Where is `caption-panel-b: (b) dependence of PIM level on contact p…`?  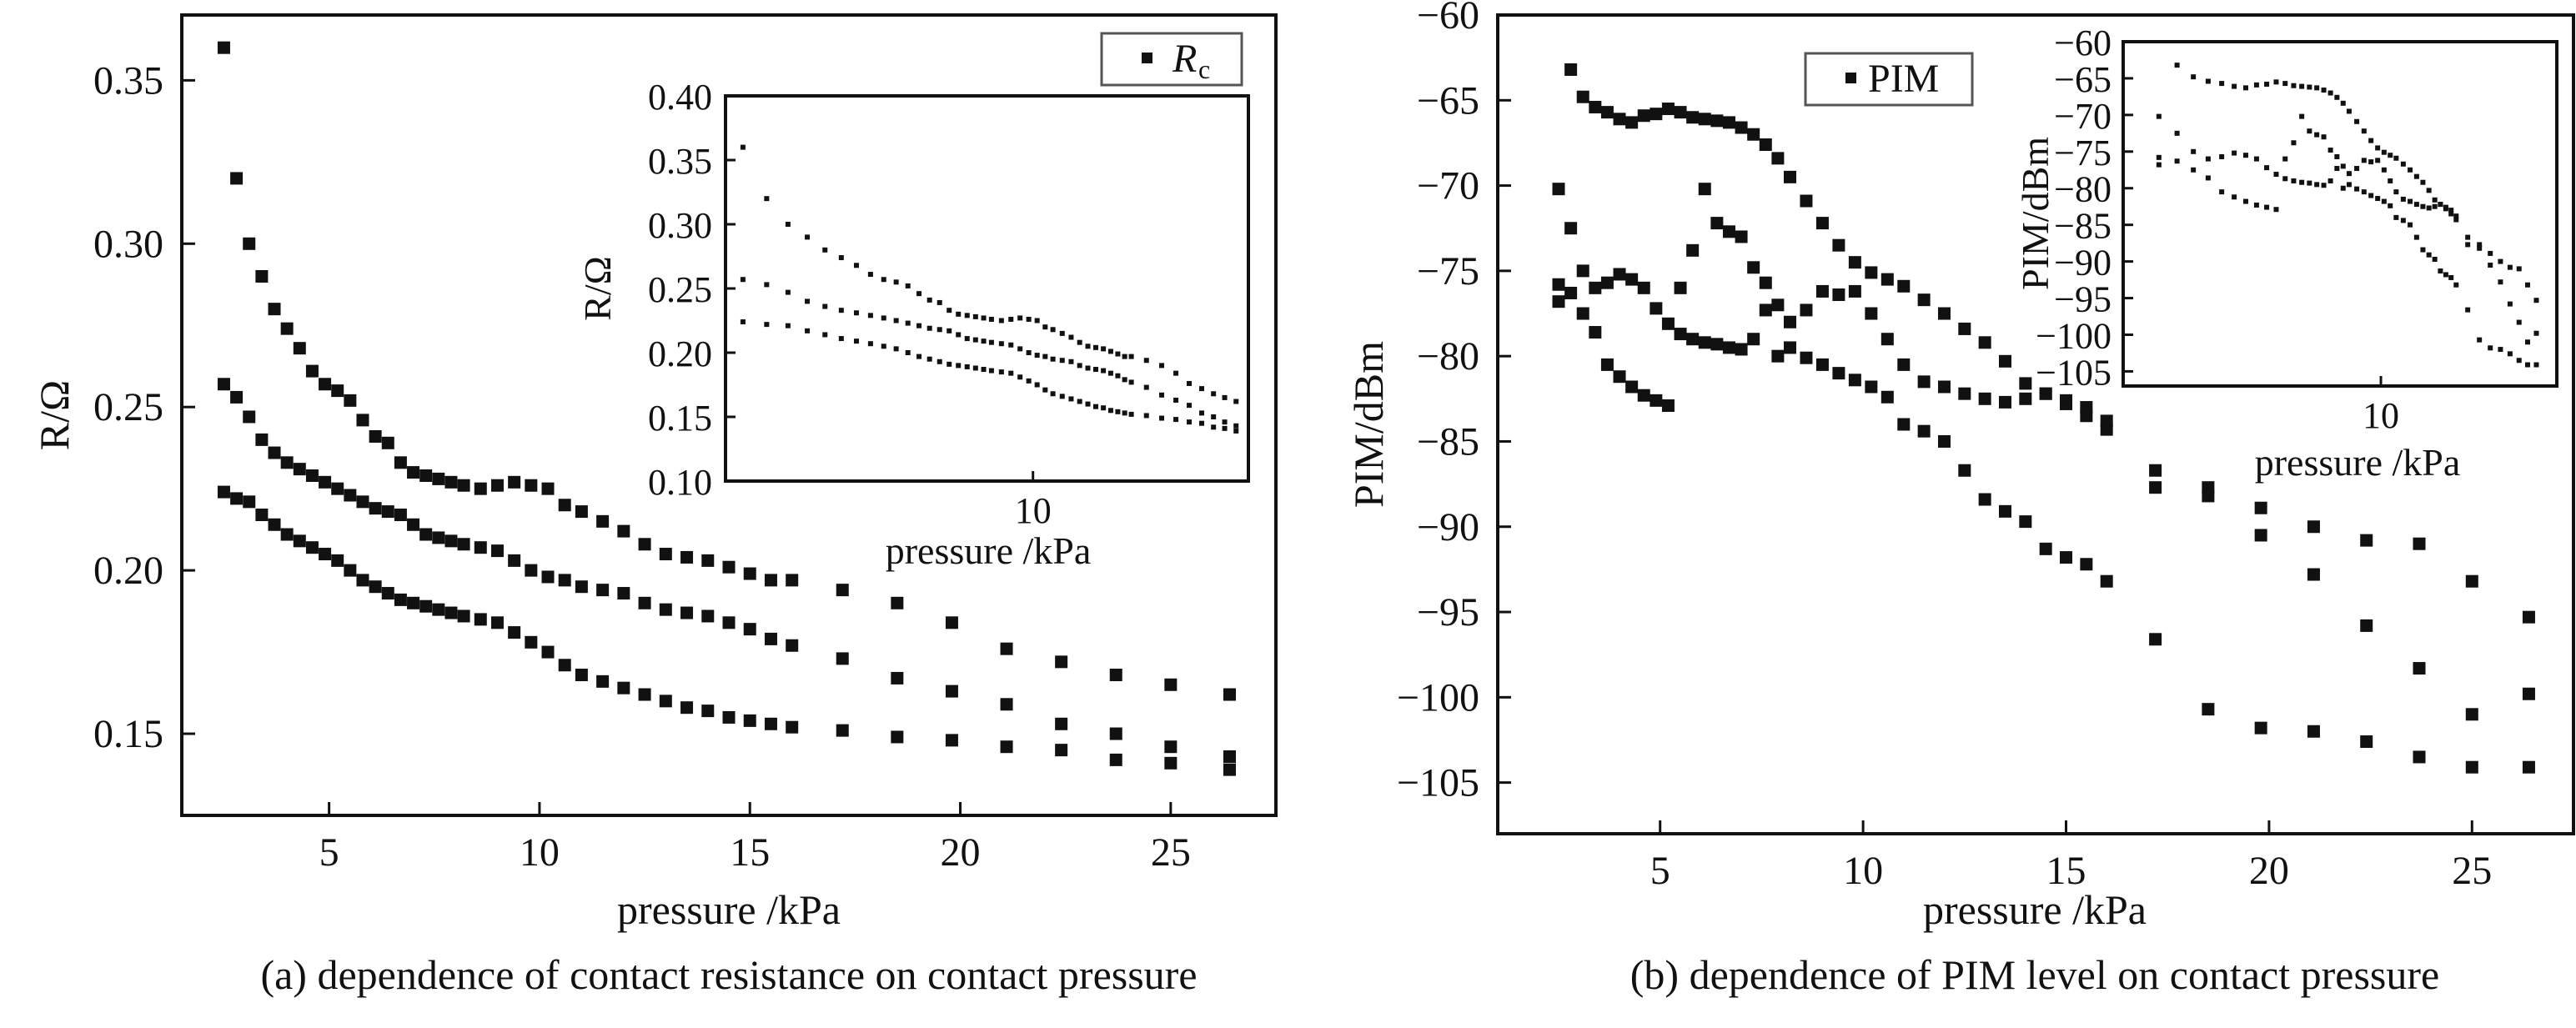
caption-panel-b: (b) dependence of PIM level on contact p… is located at coordinates (2034, 974).